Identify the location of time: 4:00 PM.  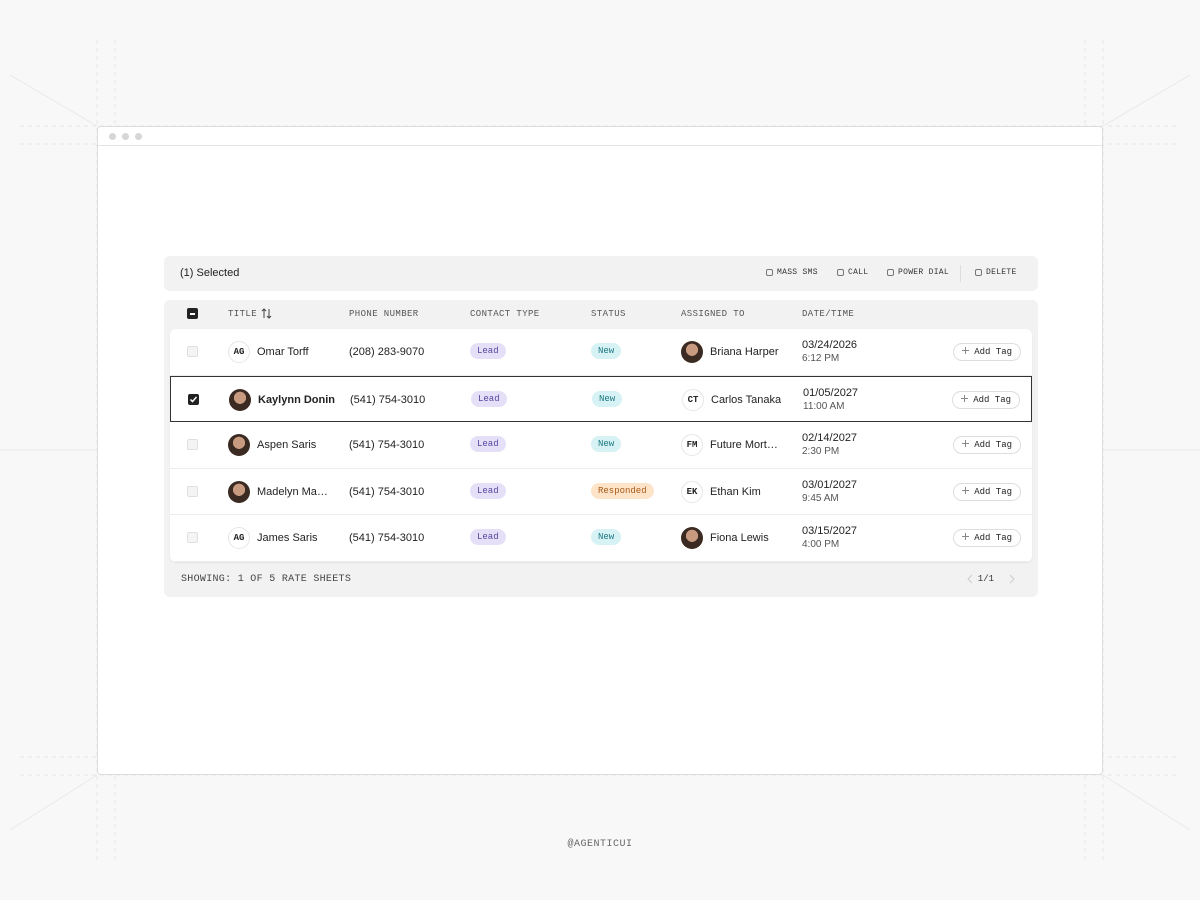
(821, 545).